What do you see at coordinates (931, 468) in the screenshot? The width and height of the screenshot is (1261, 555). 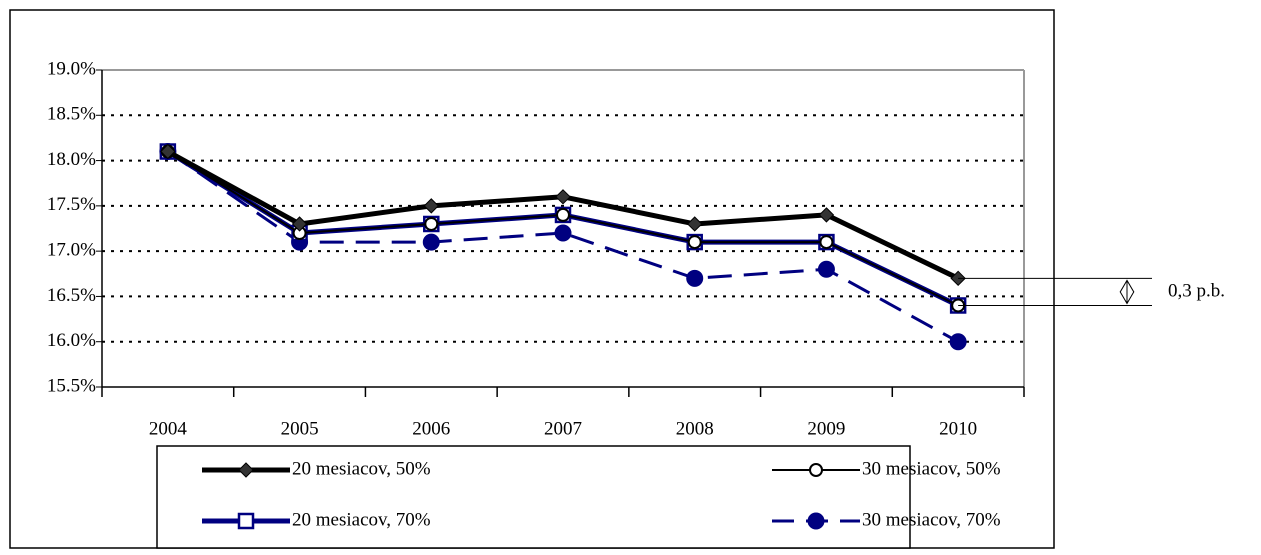 I see `legend-label: 30 mesiacov, 50%` at bounding box center [931, 468].